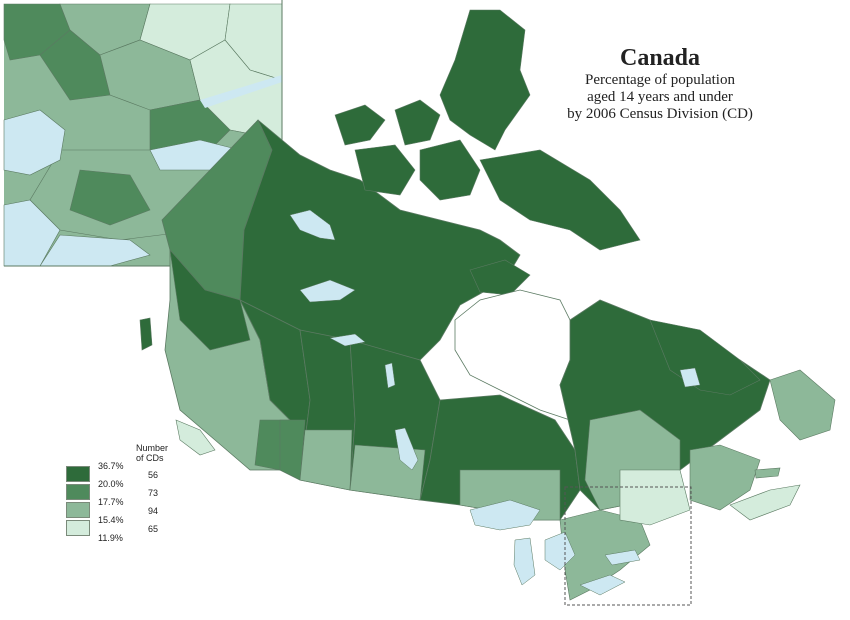 Image resolution: width=850 pixels, height=620 pixels. Describe the element at coordinates (111, 502) in the screenshot. I see `legend-break-3: 17.7%` at that location.